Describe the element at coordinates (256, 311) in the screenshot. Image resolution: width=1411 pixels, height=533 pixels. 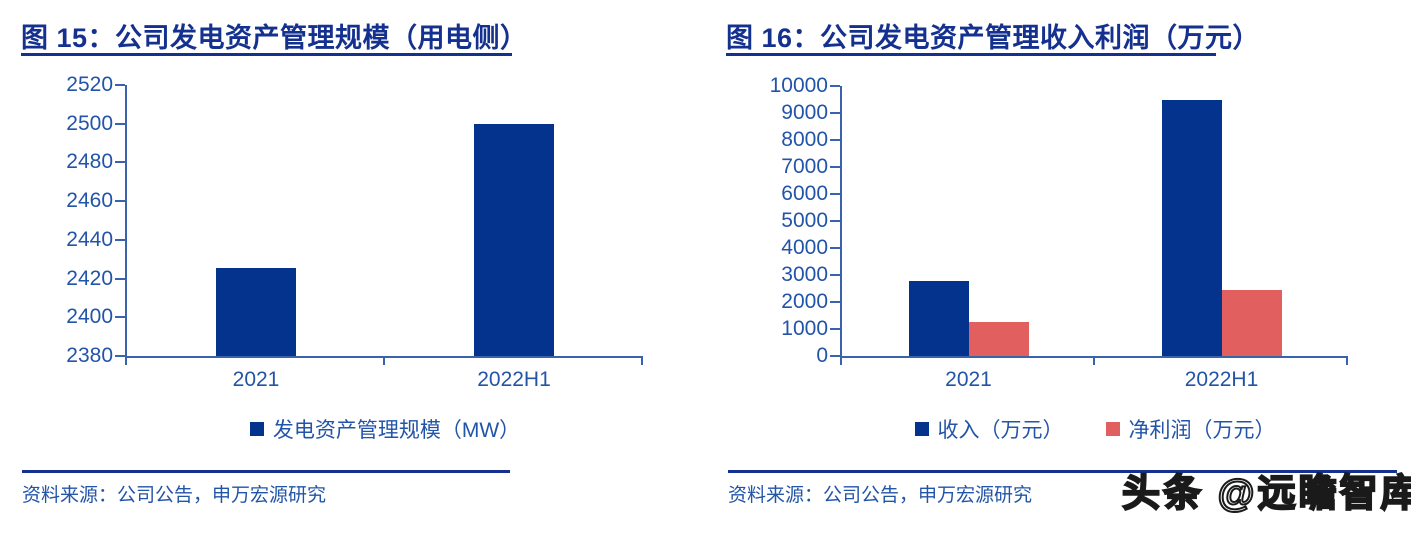
I see `bar-发电资产管理规模（MW）-2021` at that location.